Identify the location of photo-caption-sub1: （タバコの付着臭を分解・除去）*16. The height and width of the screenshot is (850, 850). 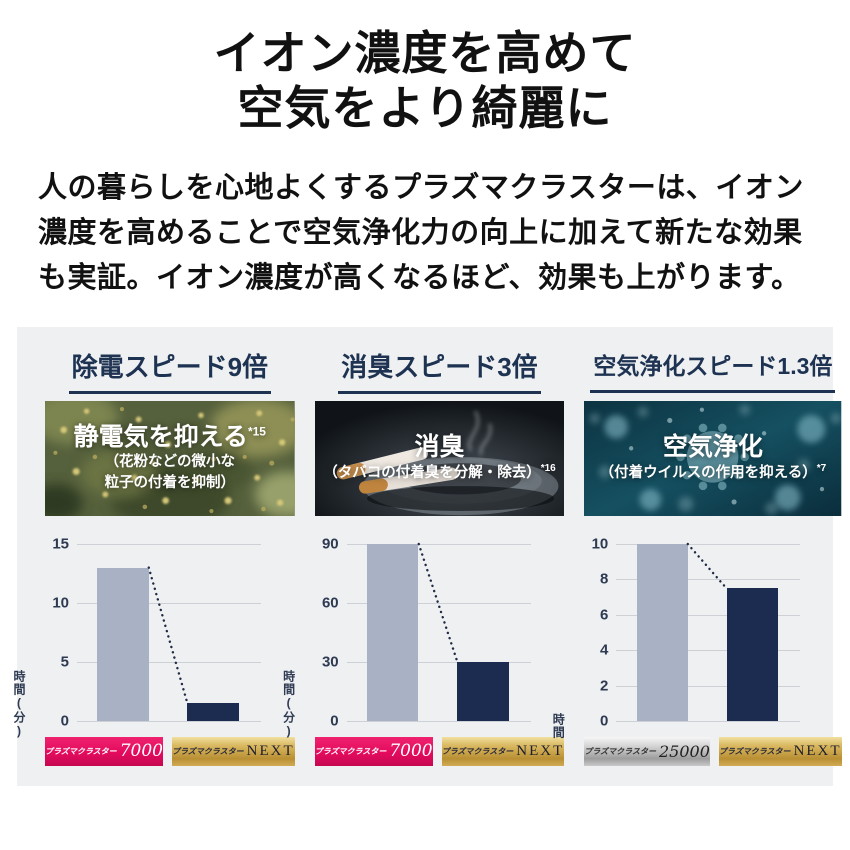
(439, 473).